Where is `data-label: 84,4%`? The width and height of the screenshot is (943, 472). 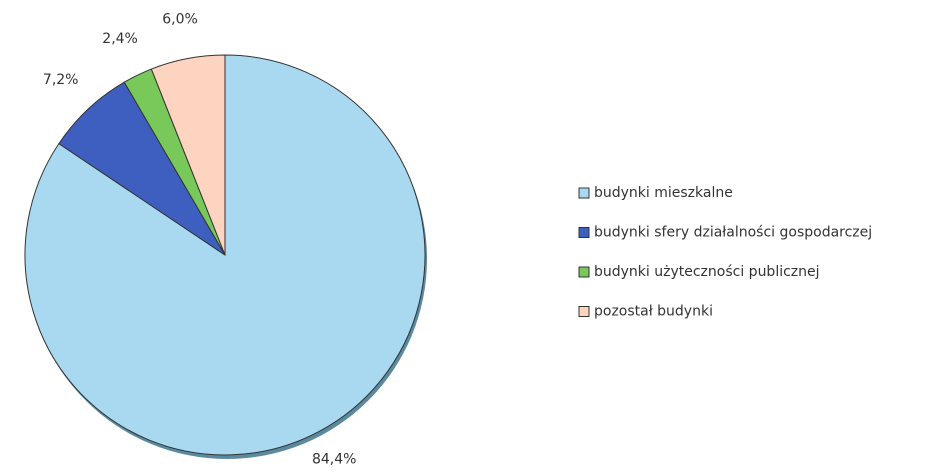 data-label: 84,4% is located at coordinates (334, 460).